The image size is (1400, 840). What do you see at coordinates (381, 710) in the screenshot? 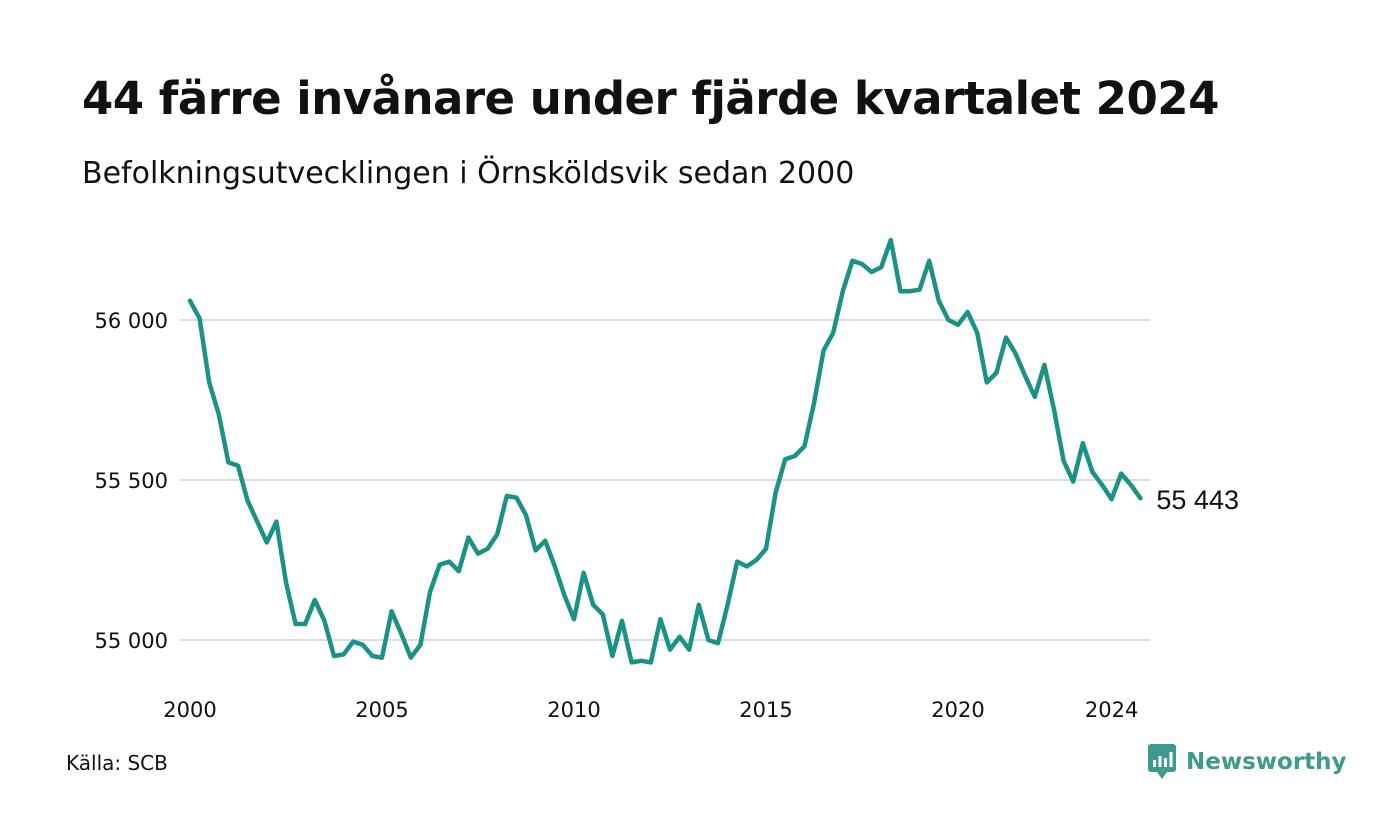
I see `x-tick-label: 2005` at bounding box center [381, 710].